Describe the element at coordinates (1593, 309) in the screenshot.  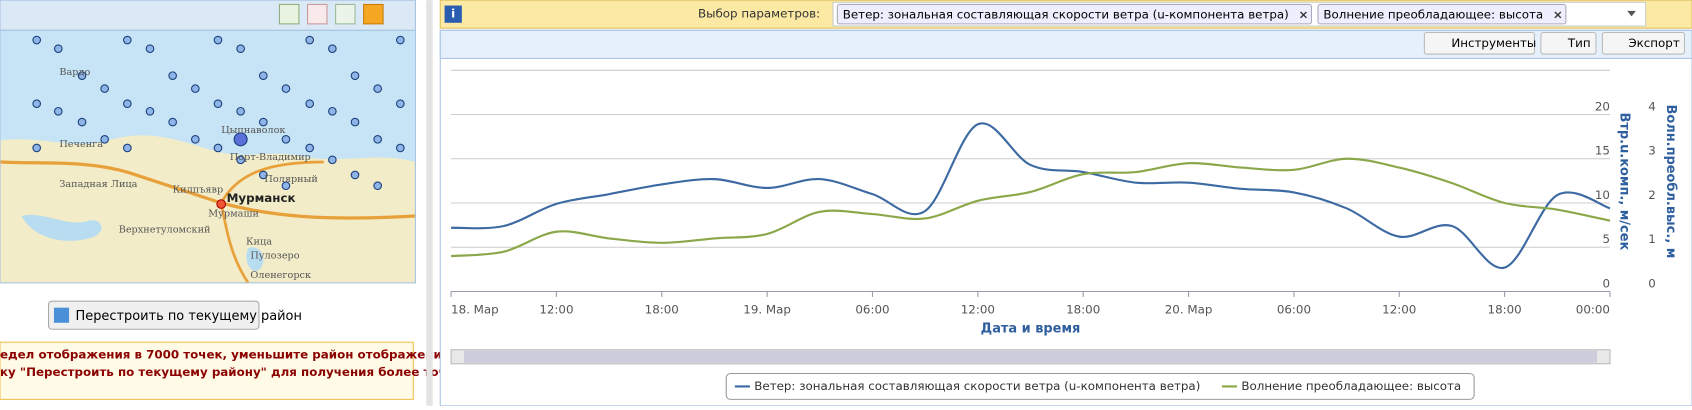
I see `x-tick-label: 00:00` at that location.